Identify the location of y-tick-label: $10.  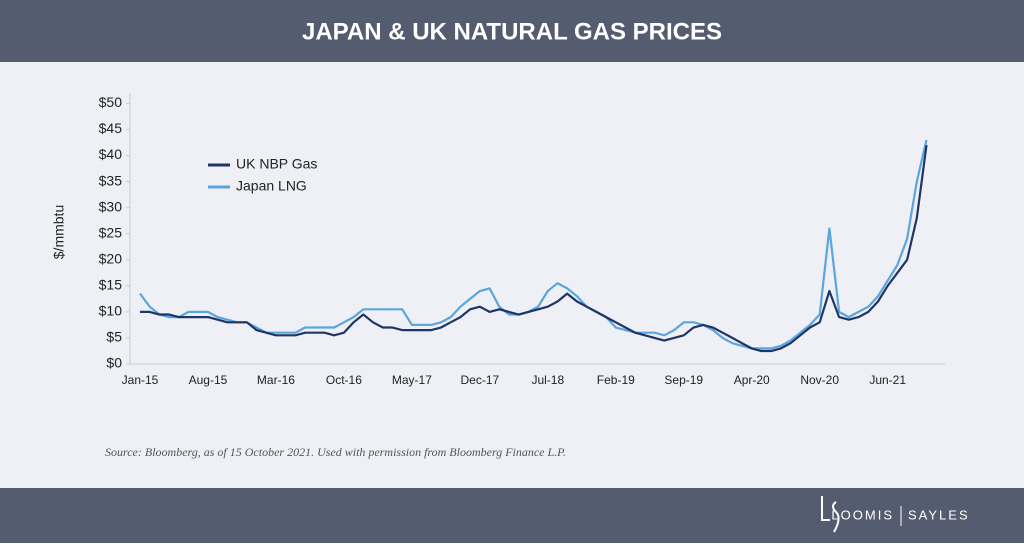
(111, 311).